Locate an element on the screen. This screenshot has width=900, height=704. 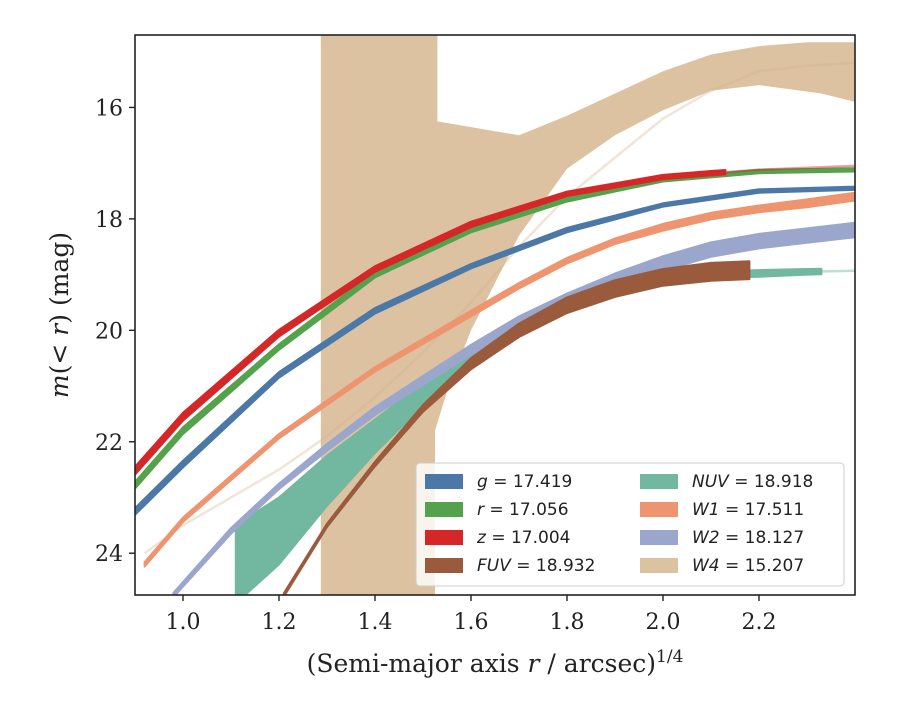
legend-label-g: g = 17.419 is located at coordinates (524, 482).